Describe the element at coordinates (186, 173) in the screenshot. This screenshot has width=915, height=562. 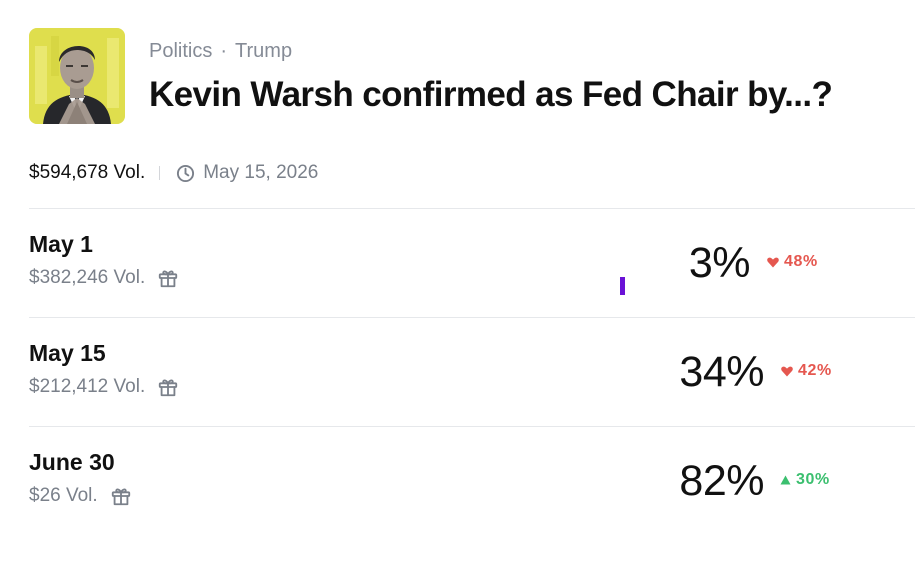
I see `clock-icon` at that location.